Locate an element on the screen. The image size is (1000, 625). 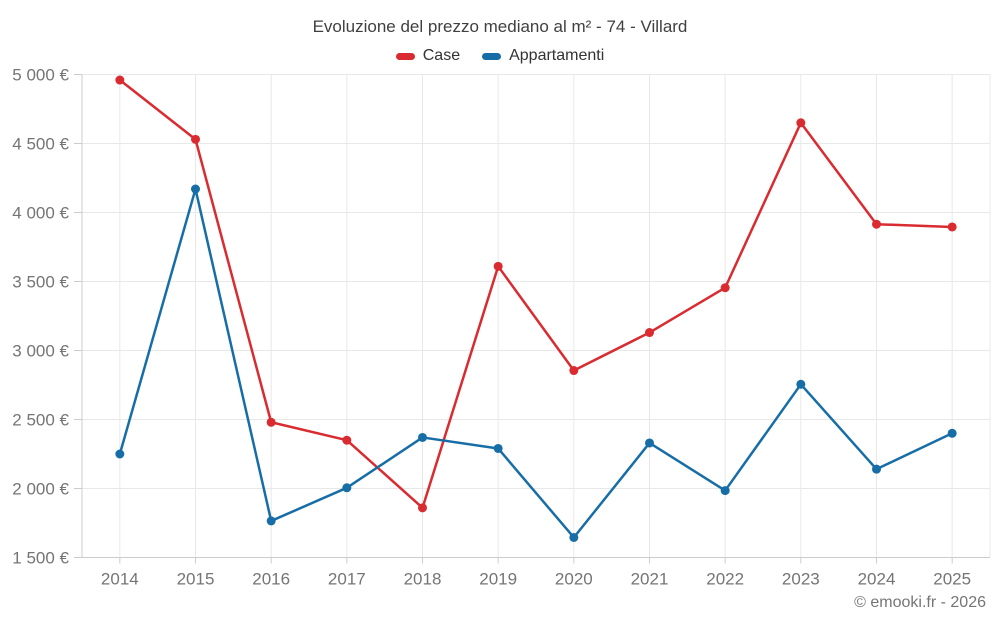
data-point-case-2024 is located at coordinates (876, 224).